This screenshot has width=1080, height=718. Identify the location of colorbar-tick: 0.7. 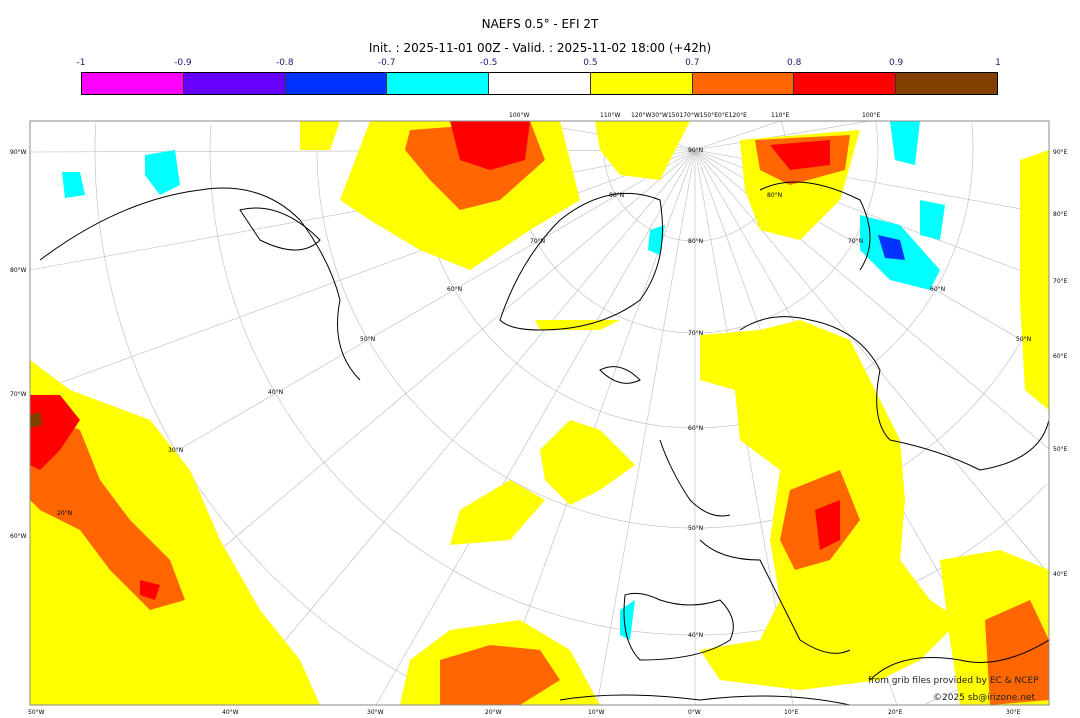
(692, 63).